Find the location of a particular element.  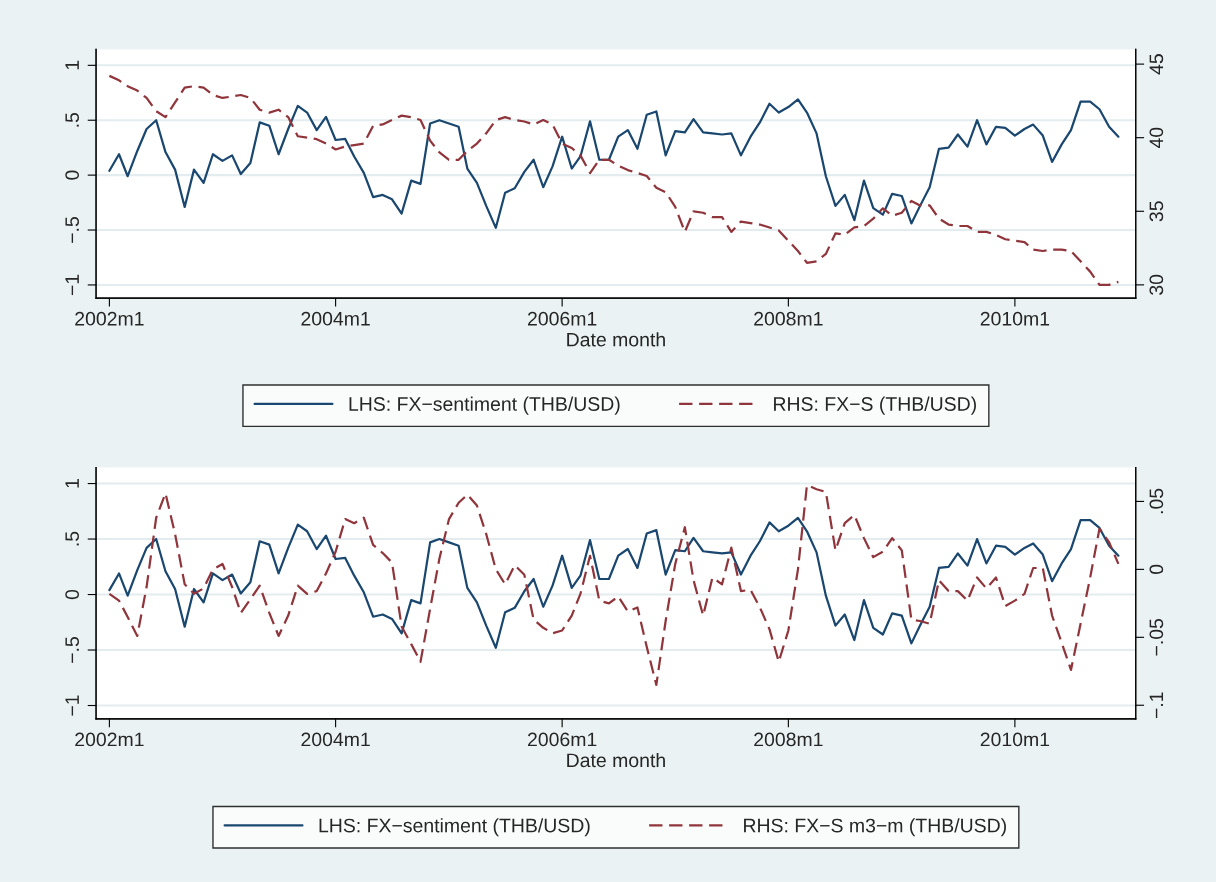

y2-tick-label: 40 is located at coordinates (1156, 138).